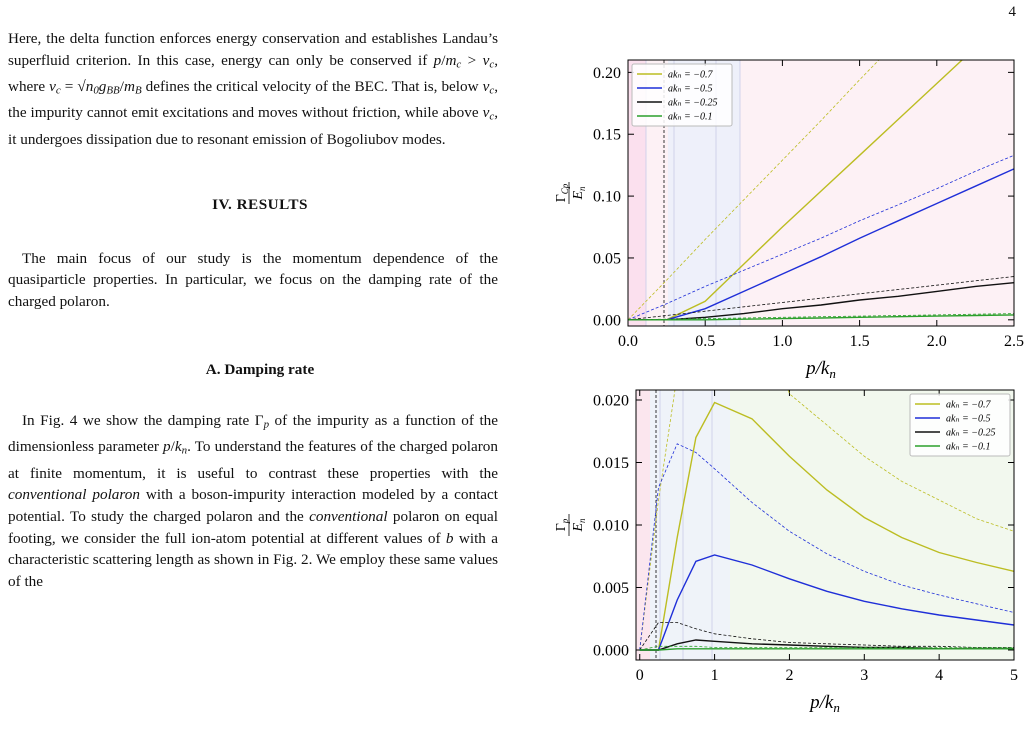 The image size is (1028, 748). I want to click on page-number: 4, so click(1012, 12).